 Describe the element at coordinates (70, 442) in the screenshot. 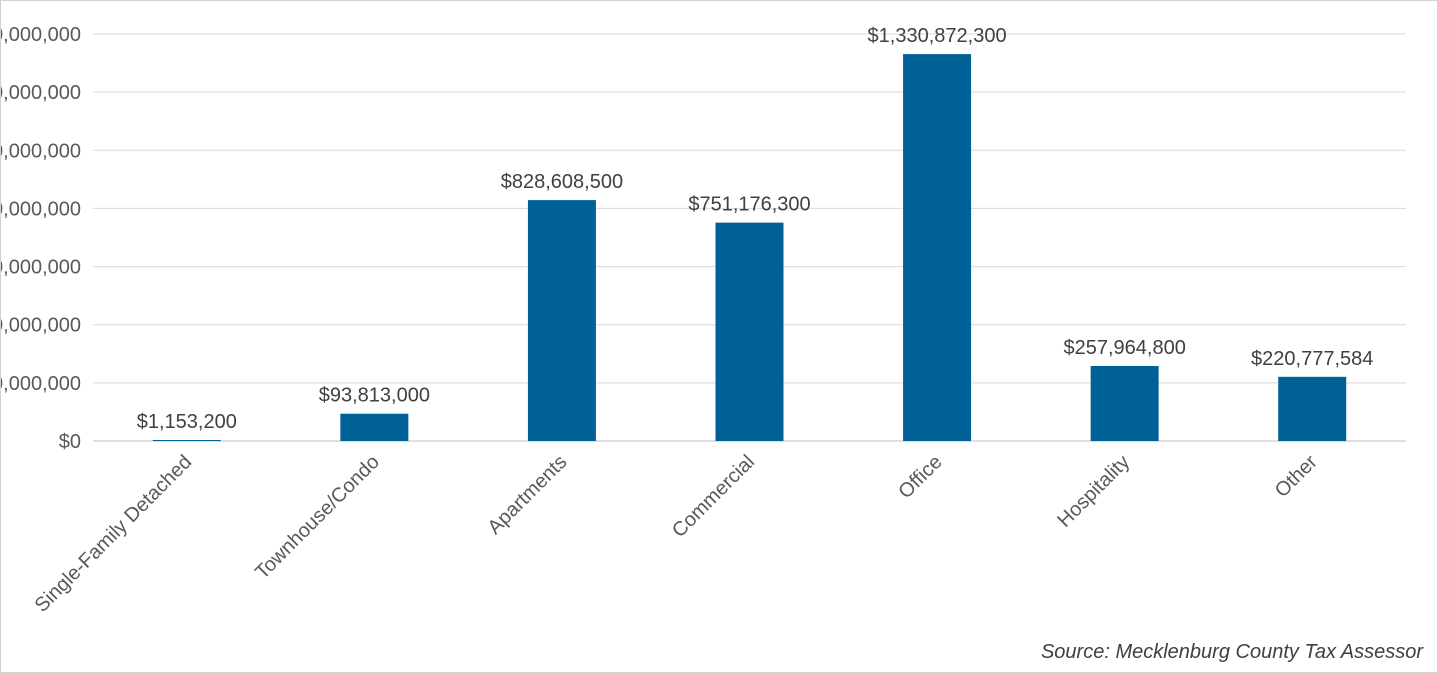

I see `y-tick-label: $0` at that location.